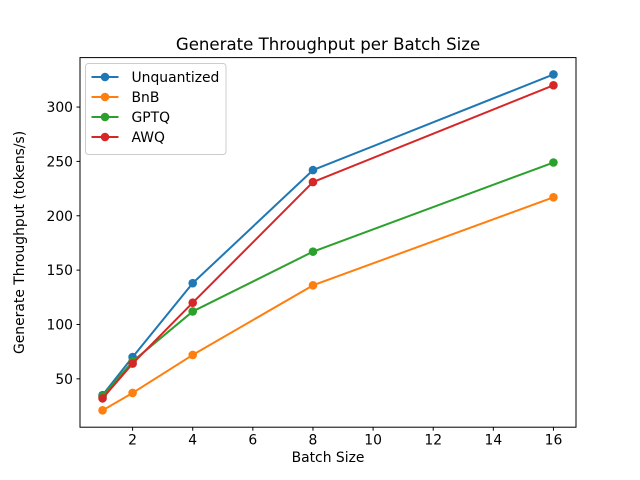 The image size is (640, 480). What do you see at coordinates (64, 380) in the screenshot?
I see `y-tick-label: 50` at bounding box center [64, 380].